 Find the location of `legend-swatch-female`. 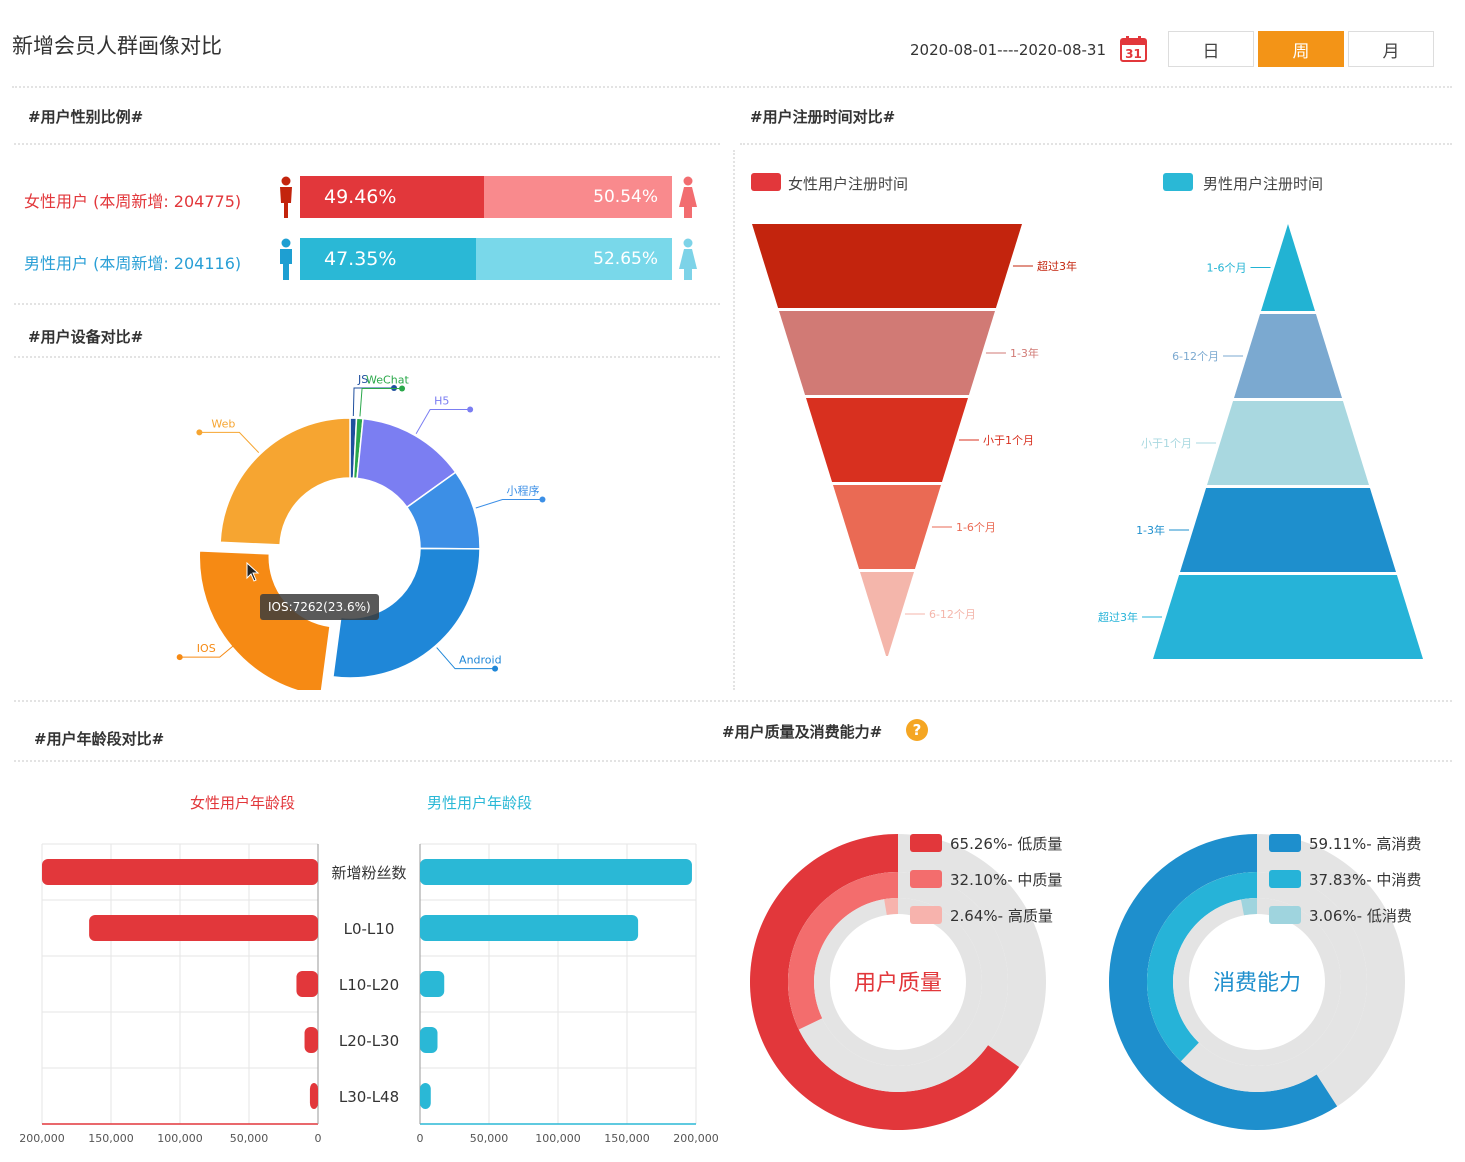

legend-swatch-female is located at coordinates (766, 182).